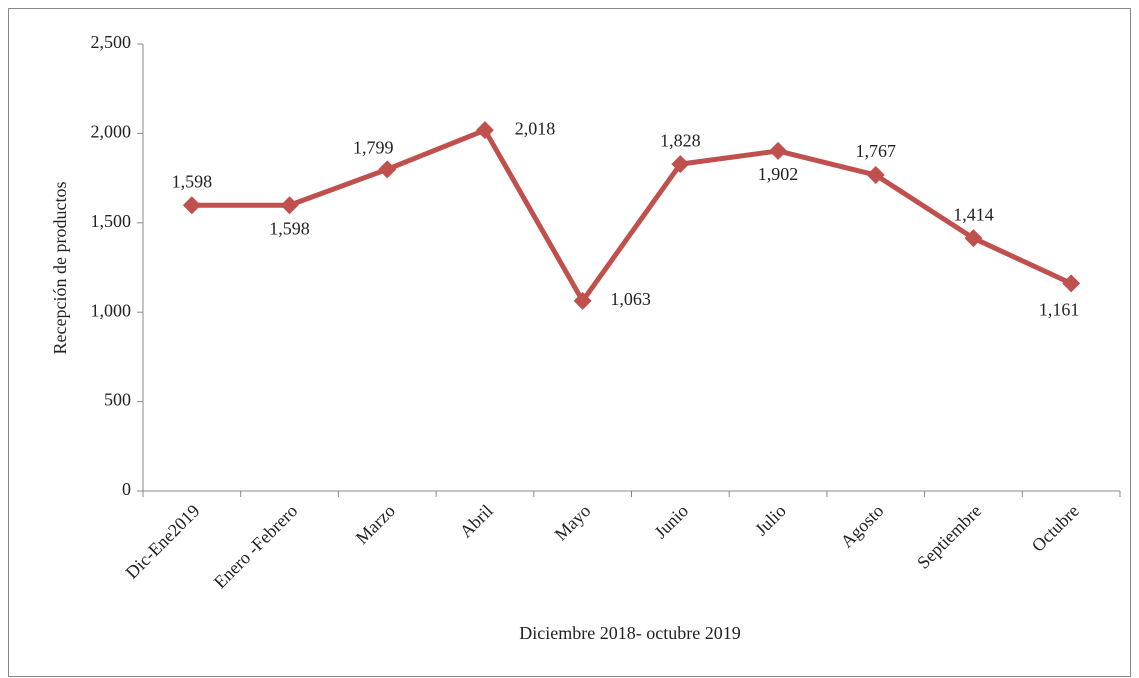 The image size is (1139, 678). What do you see at coordinates (876, 151) in the screenshot?
I see `data-label: 1,767` at bounding box center [876, 151].